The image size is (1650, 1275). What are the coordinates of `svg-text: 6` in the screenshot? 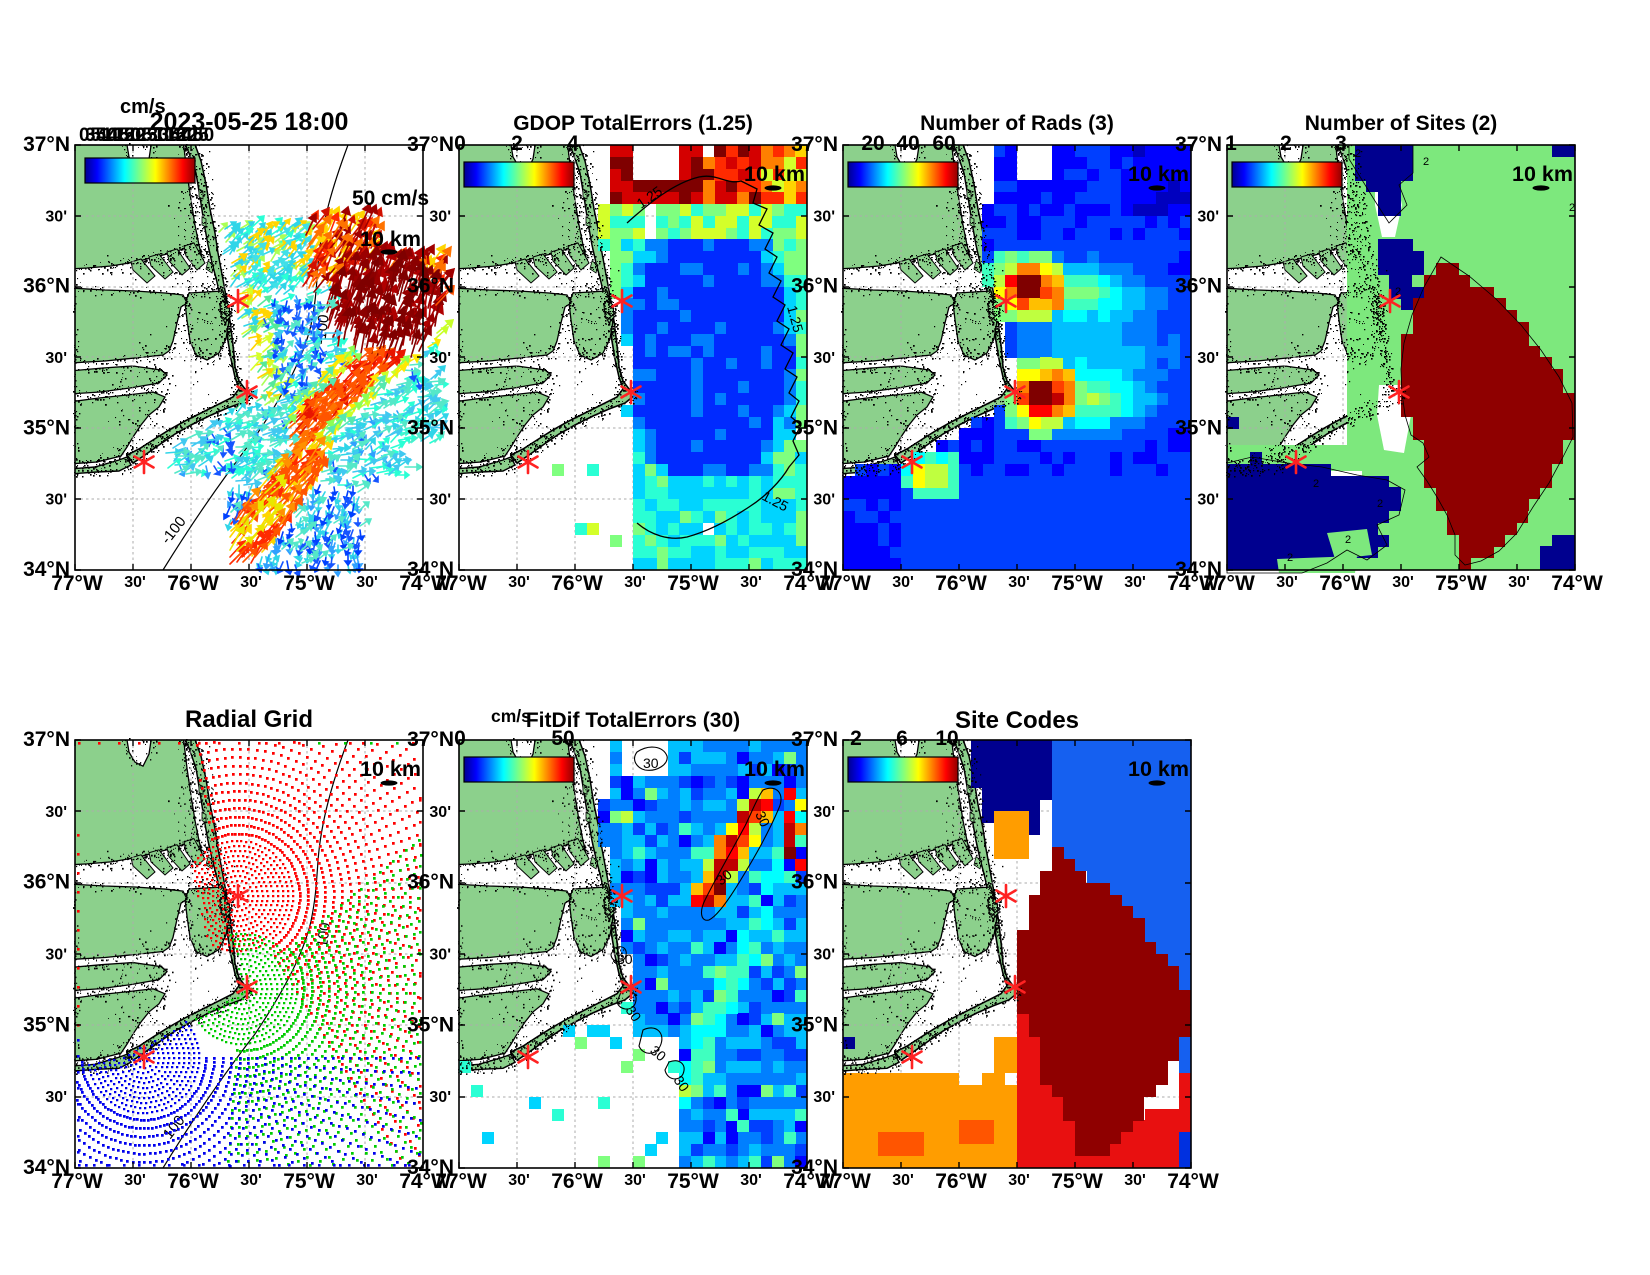 It's located at (902, 738).